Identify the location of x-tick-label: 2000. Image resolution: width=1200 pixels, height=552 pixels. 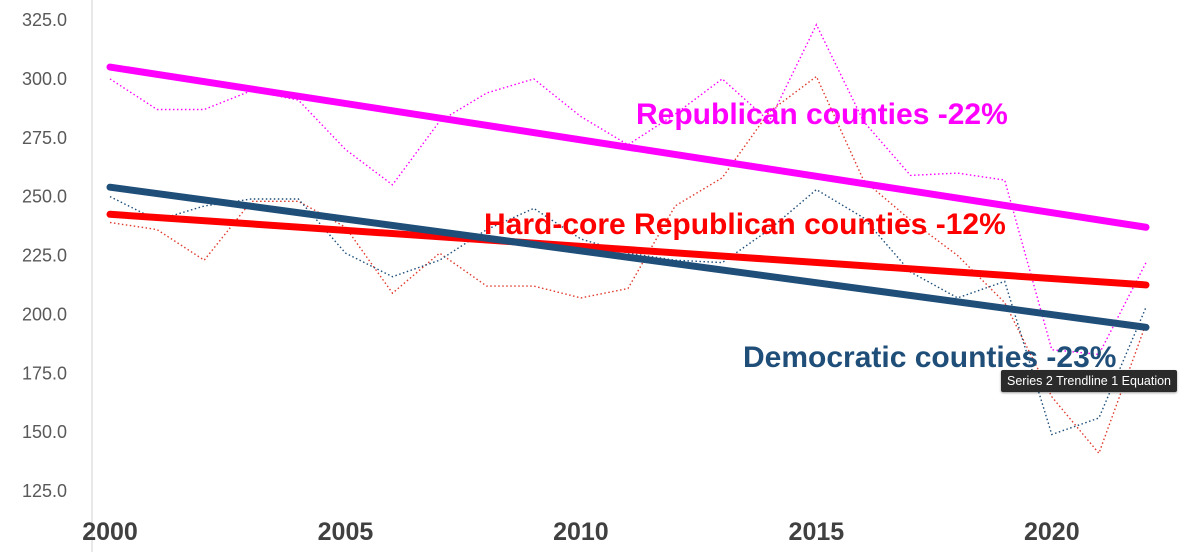
(110, 532).